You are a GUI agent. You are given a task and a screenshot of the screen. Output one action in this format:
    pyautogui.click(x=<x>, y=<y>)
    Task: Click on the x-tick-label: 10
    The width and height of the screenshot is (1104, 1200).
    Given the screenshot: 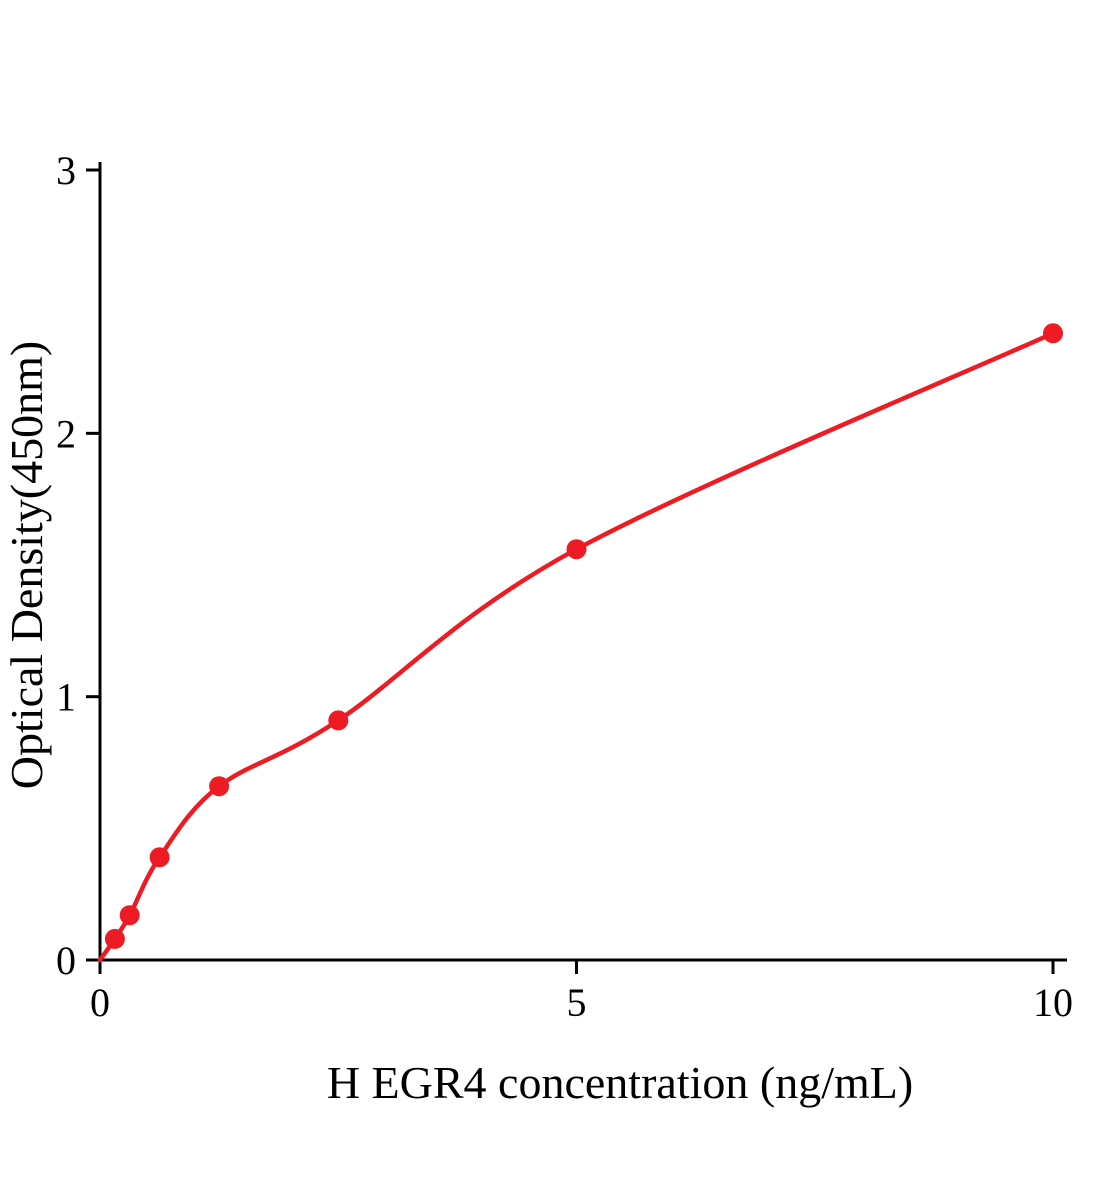 What is the action you would take?
    pyautogui.click(x=1053, y=1002)
    